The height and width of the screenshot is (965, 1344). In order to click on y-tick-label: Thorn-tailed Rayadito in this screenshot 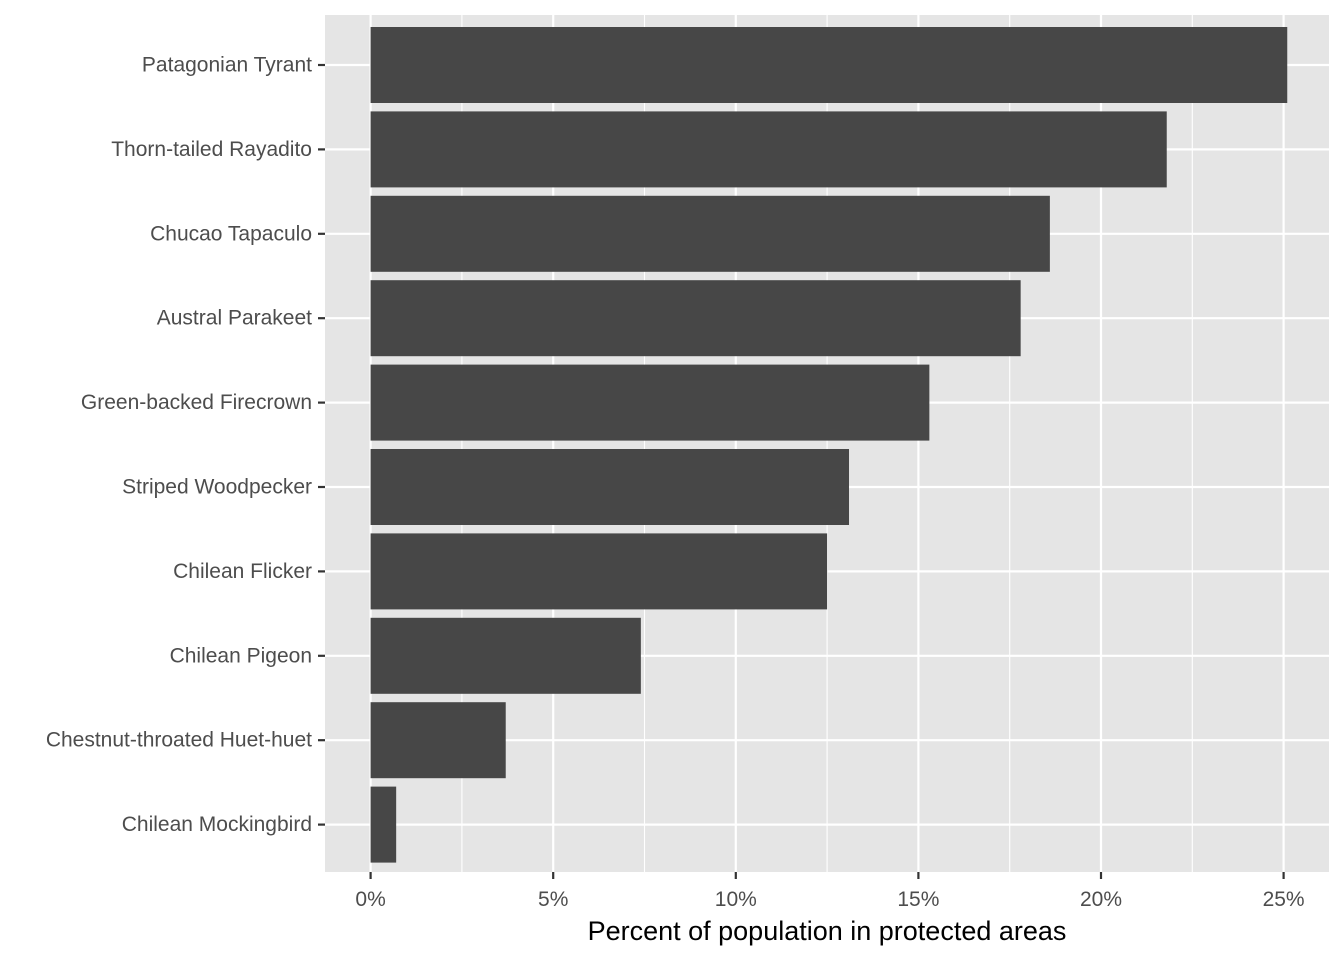, I will do `click(211, 149)`.